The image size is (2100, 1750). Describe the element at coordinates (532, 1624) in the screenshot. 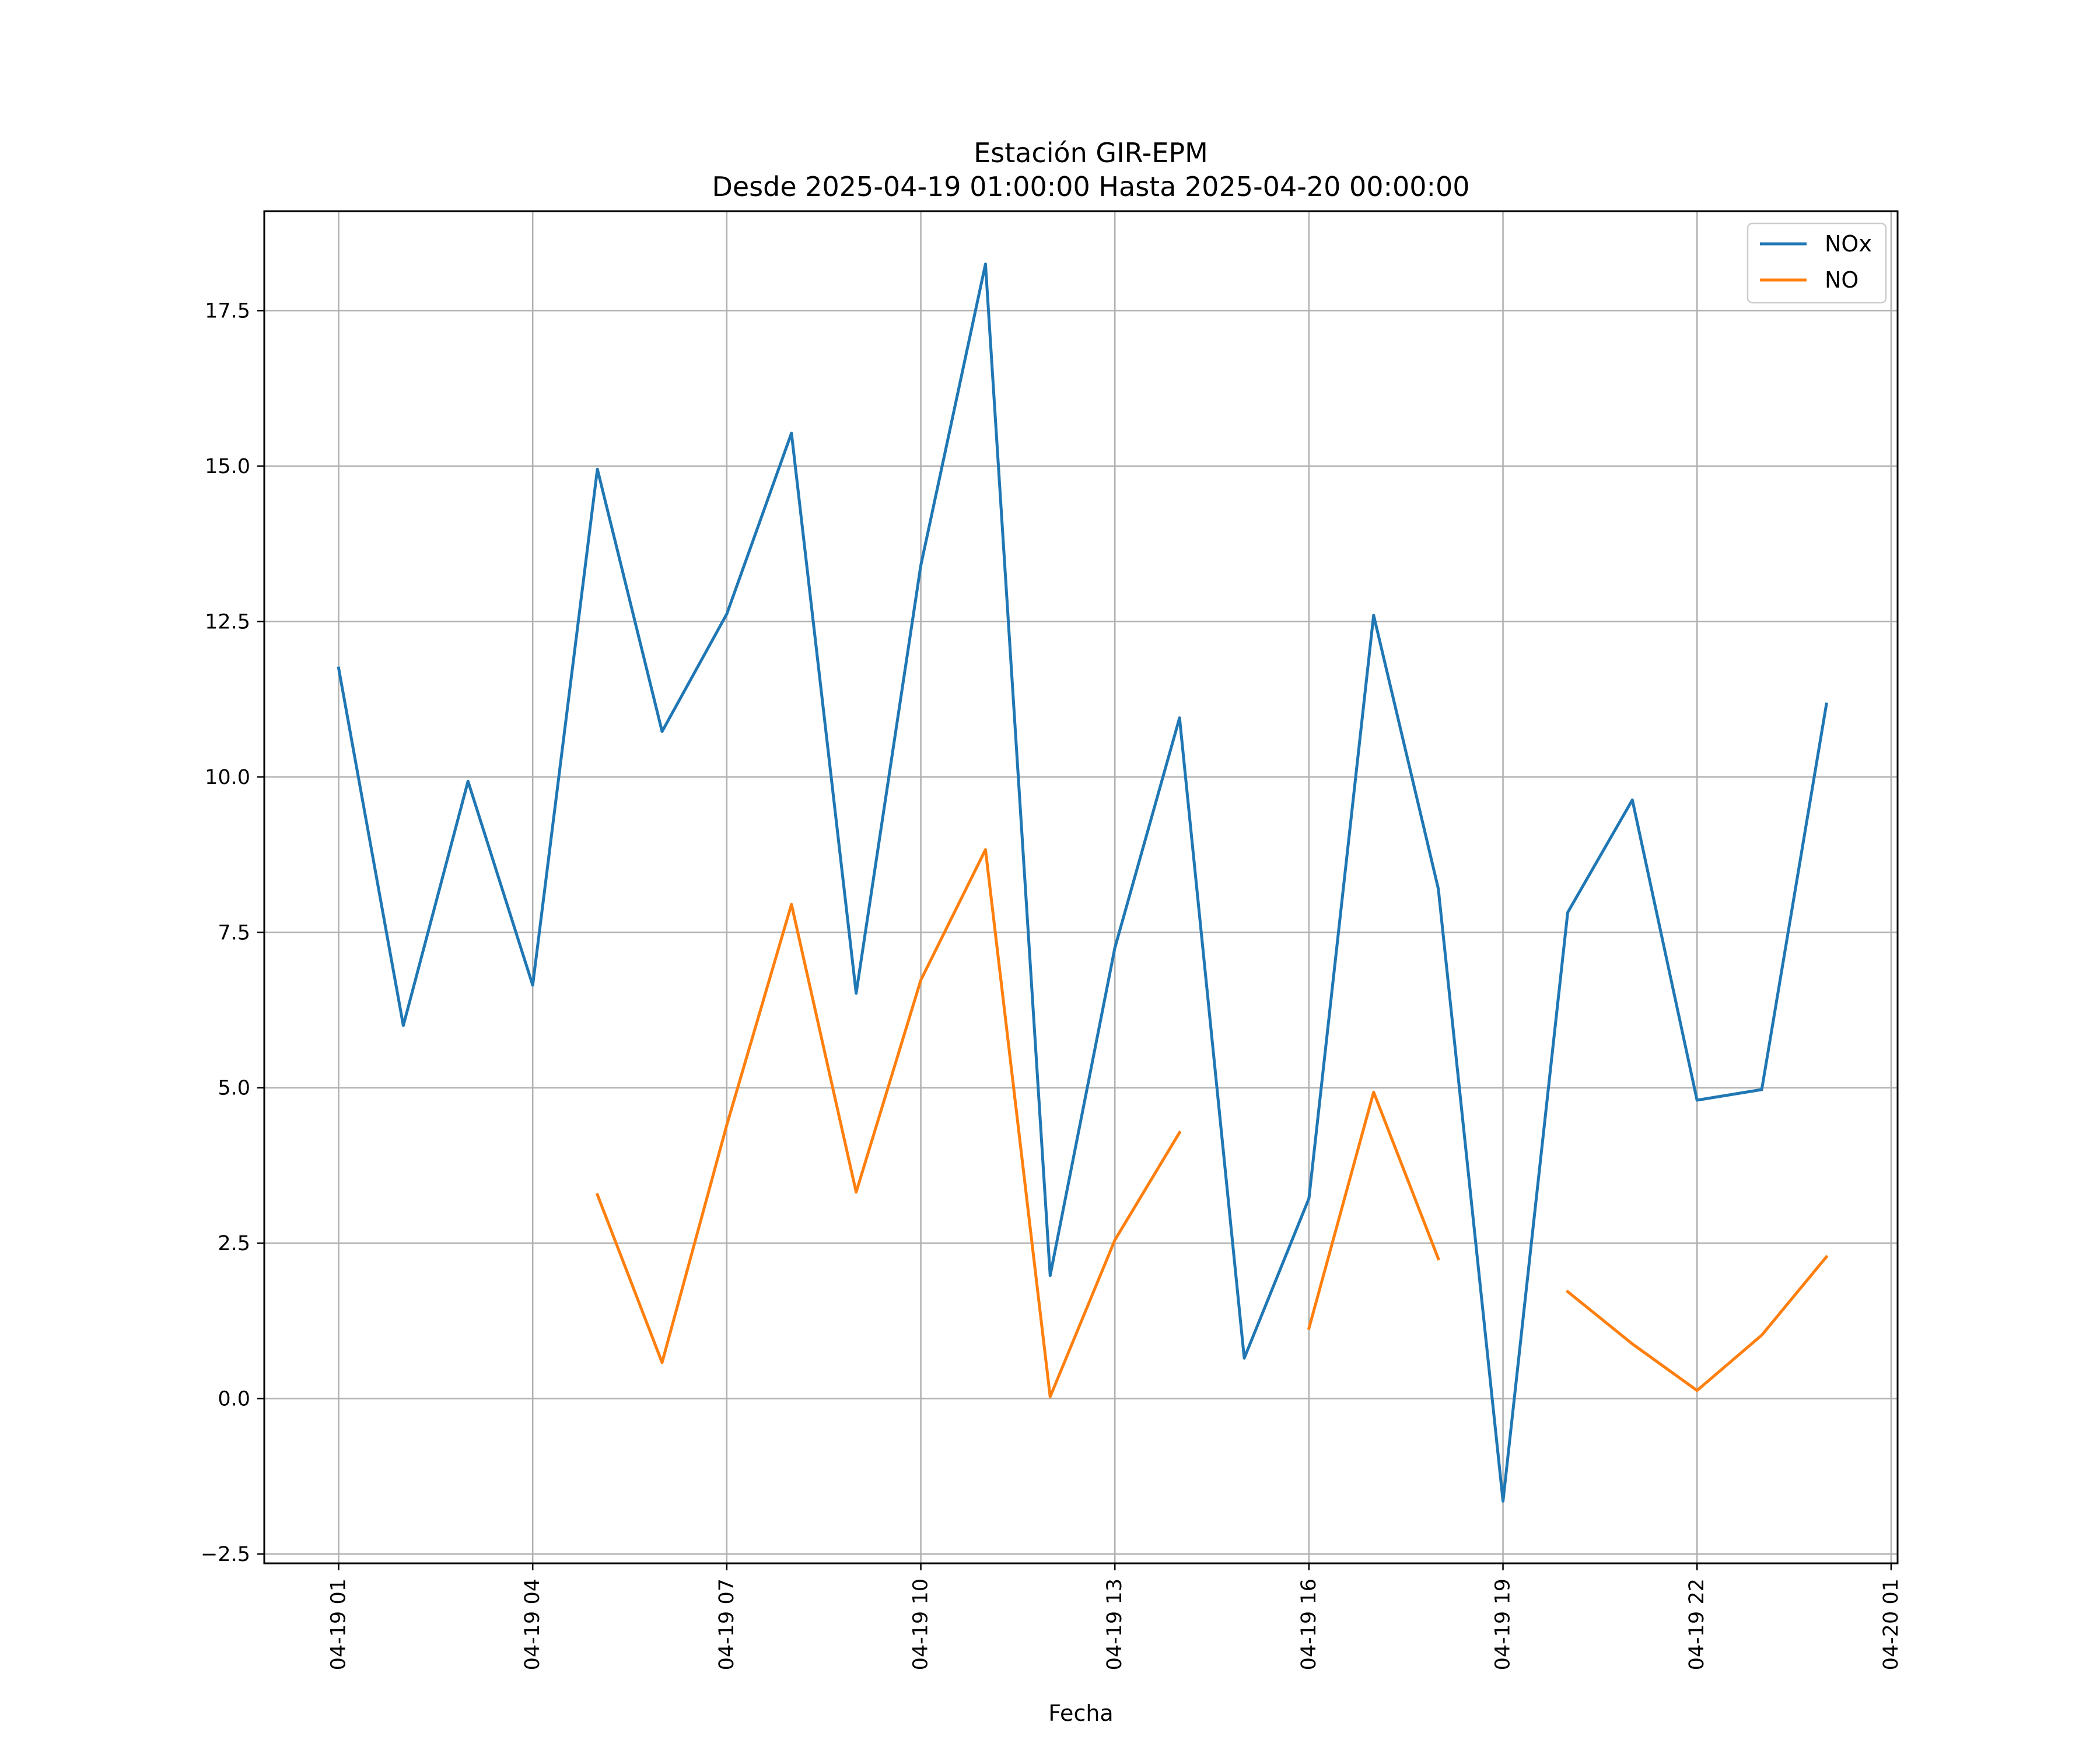

I see `x-tick-label: 04-19 04` at that location.